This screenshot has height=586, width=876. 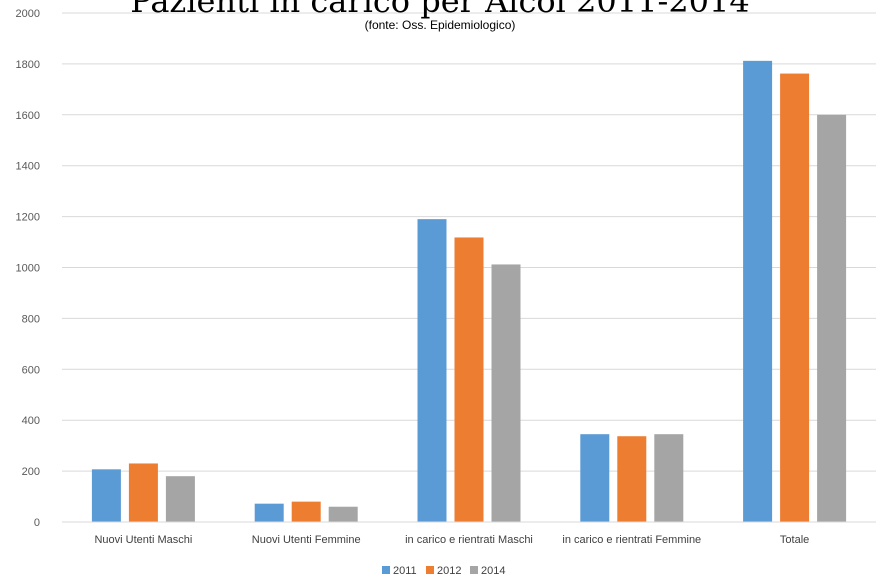 What do you see at coordinates (31, 421) in the screenshot?
I see `y-tick-label: 400` at bounding box center [31, 421].